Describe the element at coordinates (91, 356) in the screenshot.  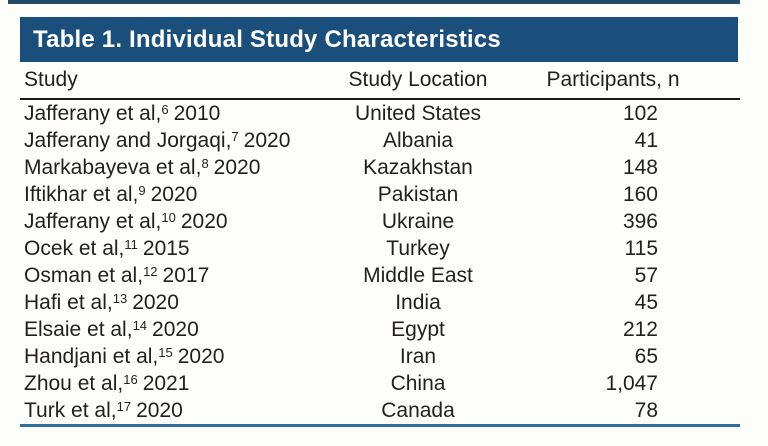
I see `study-authors: Handjani et al,` at that location.